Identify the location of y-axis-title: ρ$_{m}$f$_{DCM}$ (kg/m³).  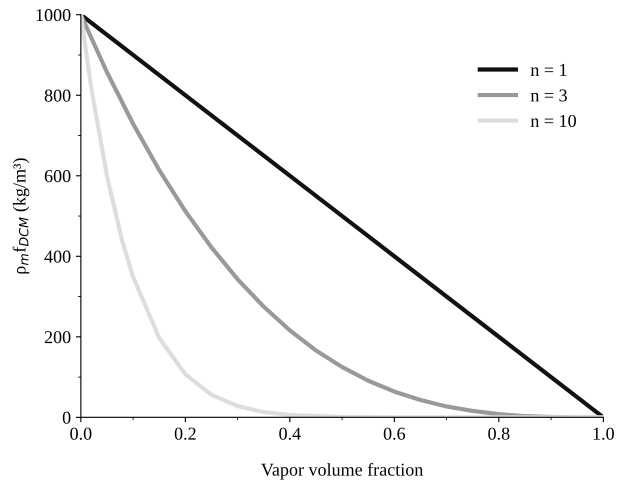
(21, 216).